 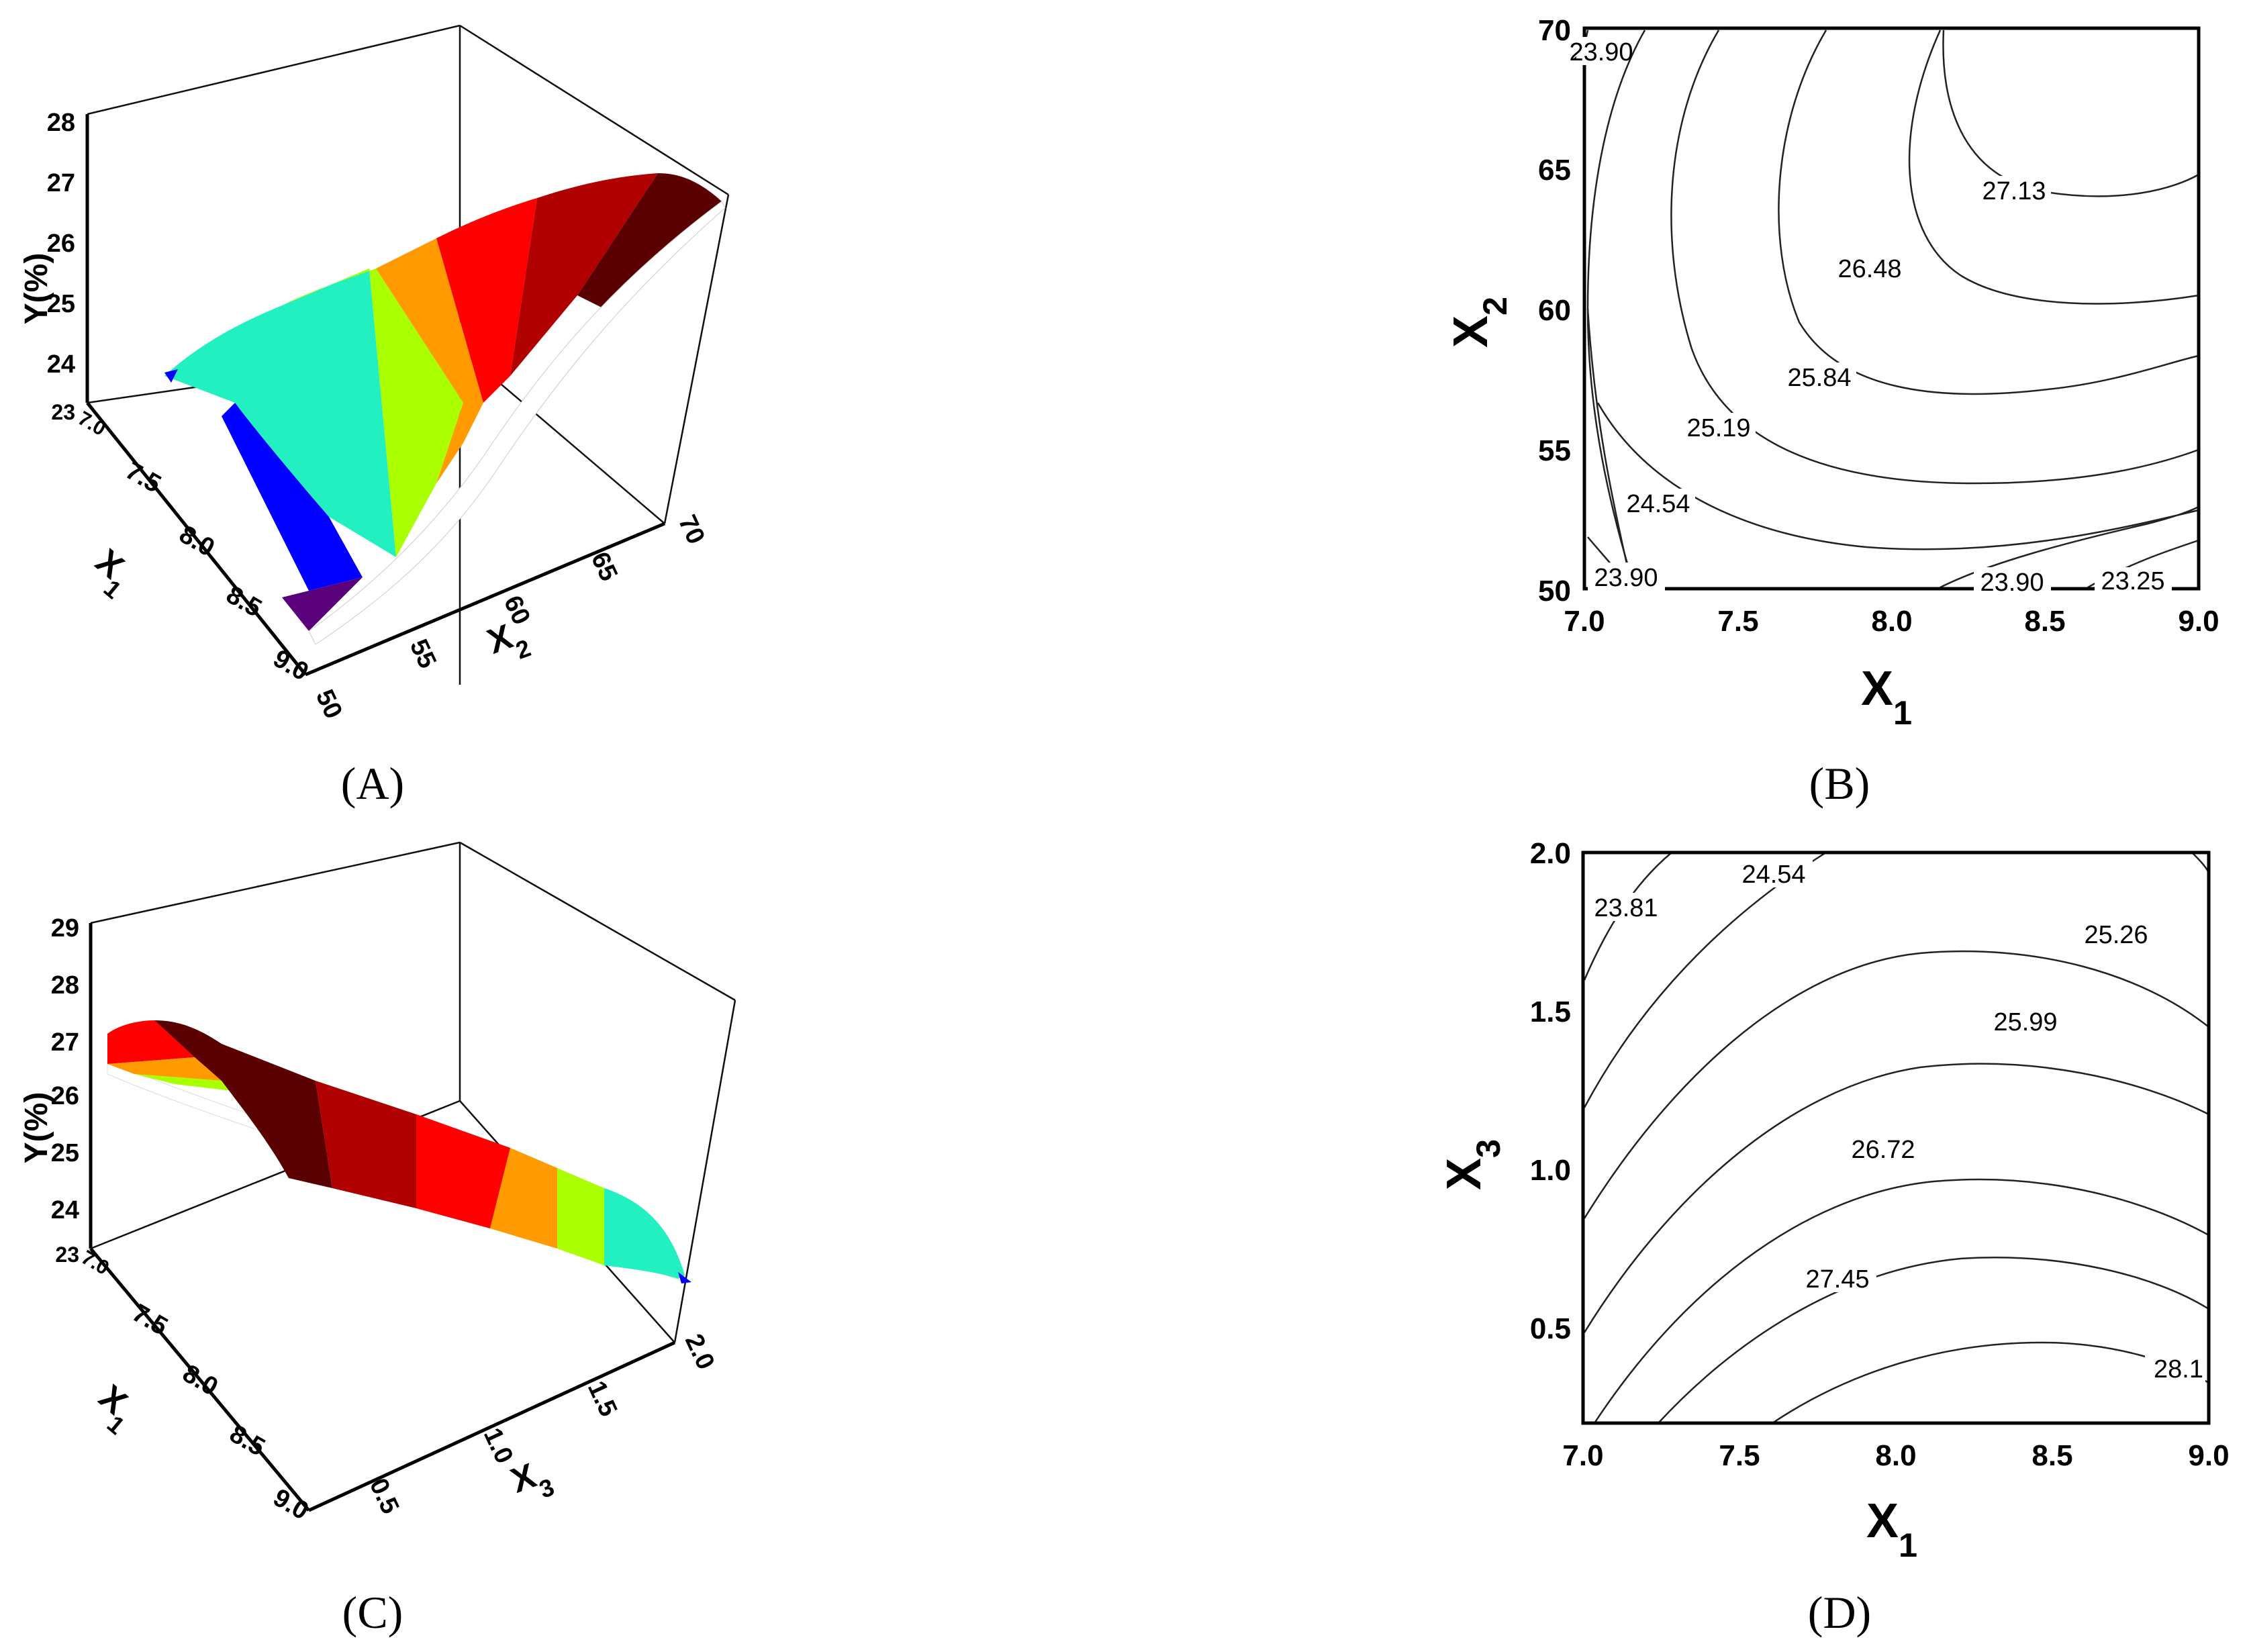 I want to click on panel-a-x2tick-0: 50, so click(x=329, y=704).